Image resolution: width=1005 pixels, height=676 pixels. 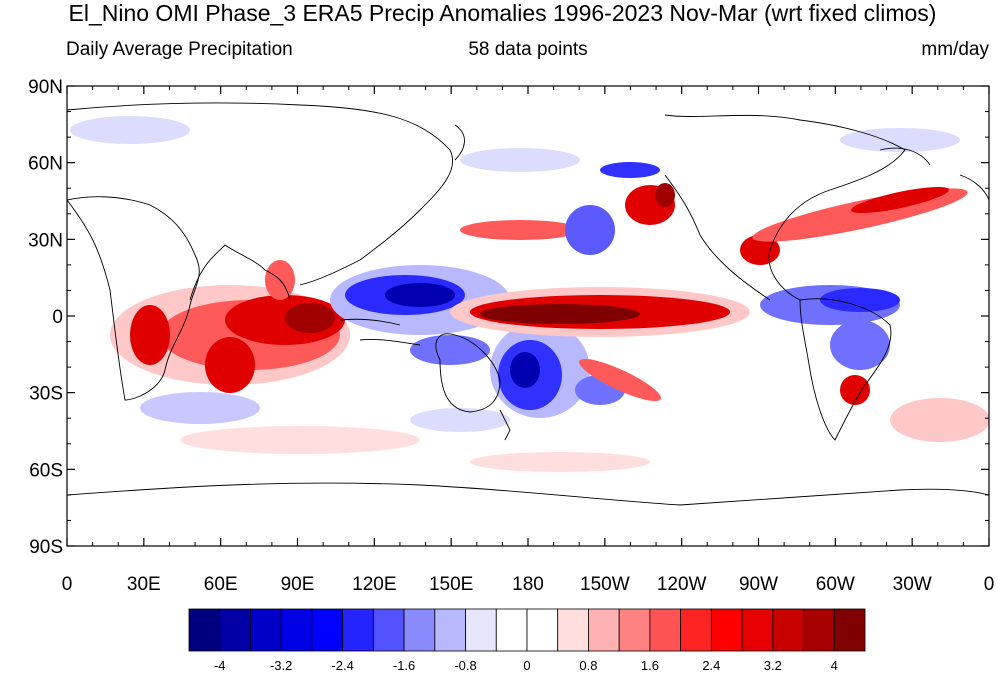 What do you see at coordinates (144, 584) in the screenshot?
I see `lon-tick-label: 30E` at bounding box center [144, 584].